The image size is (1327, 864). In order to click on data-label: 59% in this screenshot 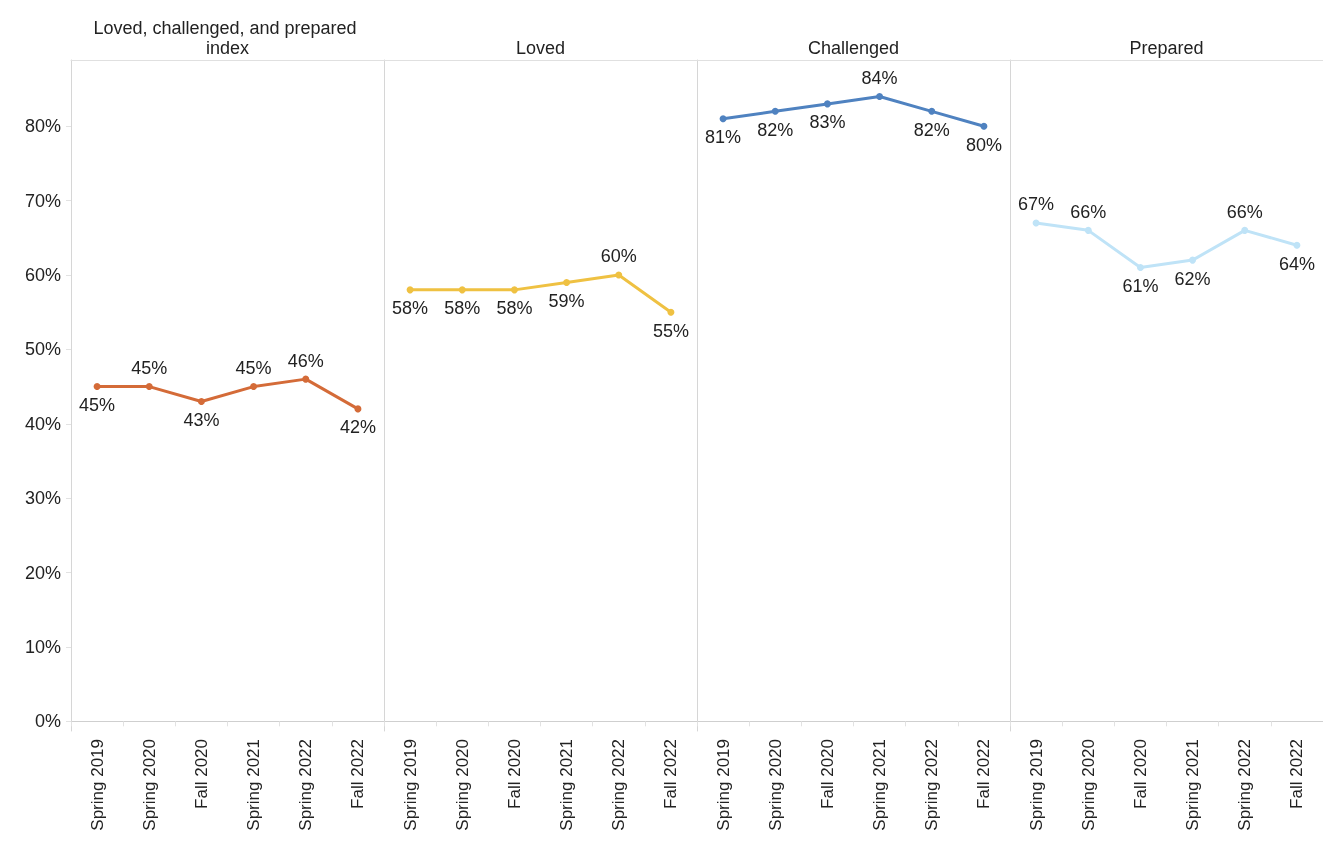, I will do `click(566, 300)`.